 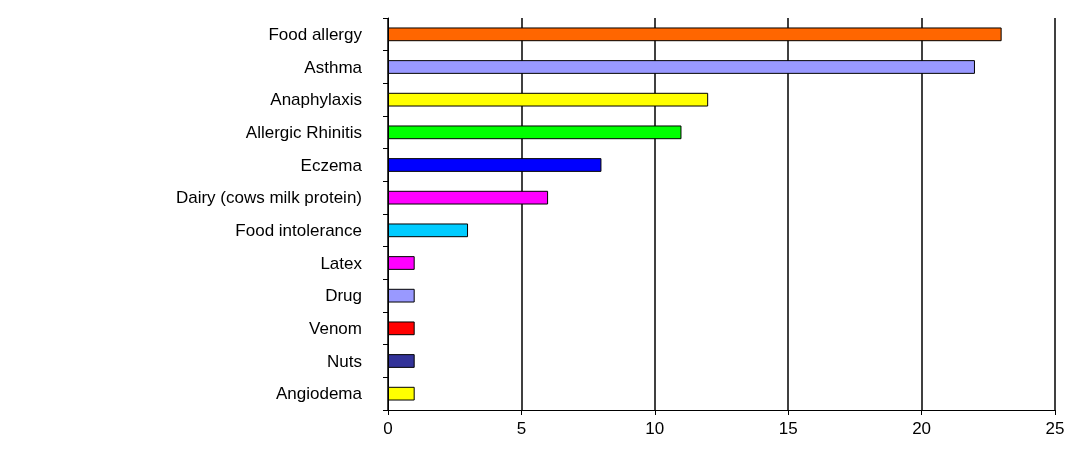 What do you see at coordinates (315, 34) in the screenshot?
I see `y-tick-label: Food allergy` at bounding box center [315, 34].